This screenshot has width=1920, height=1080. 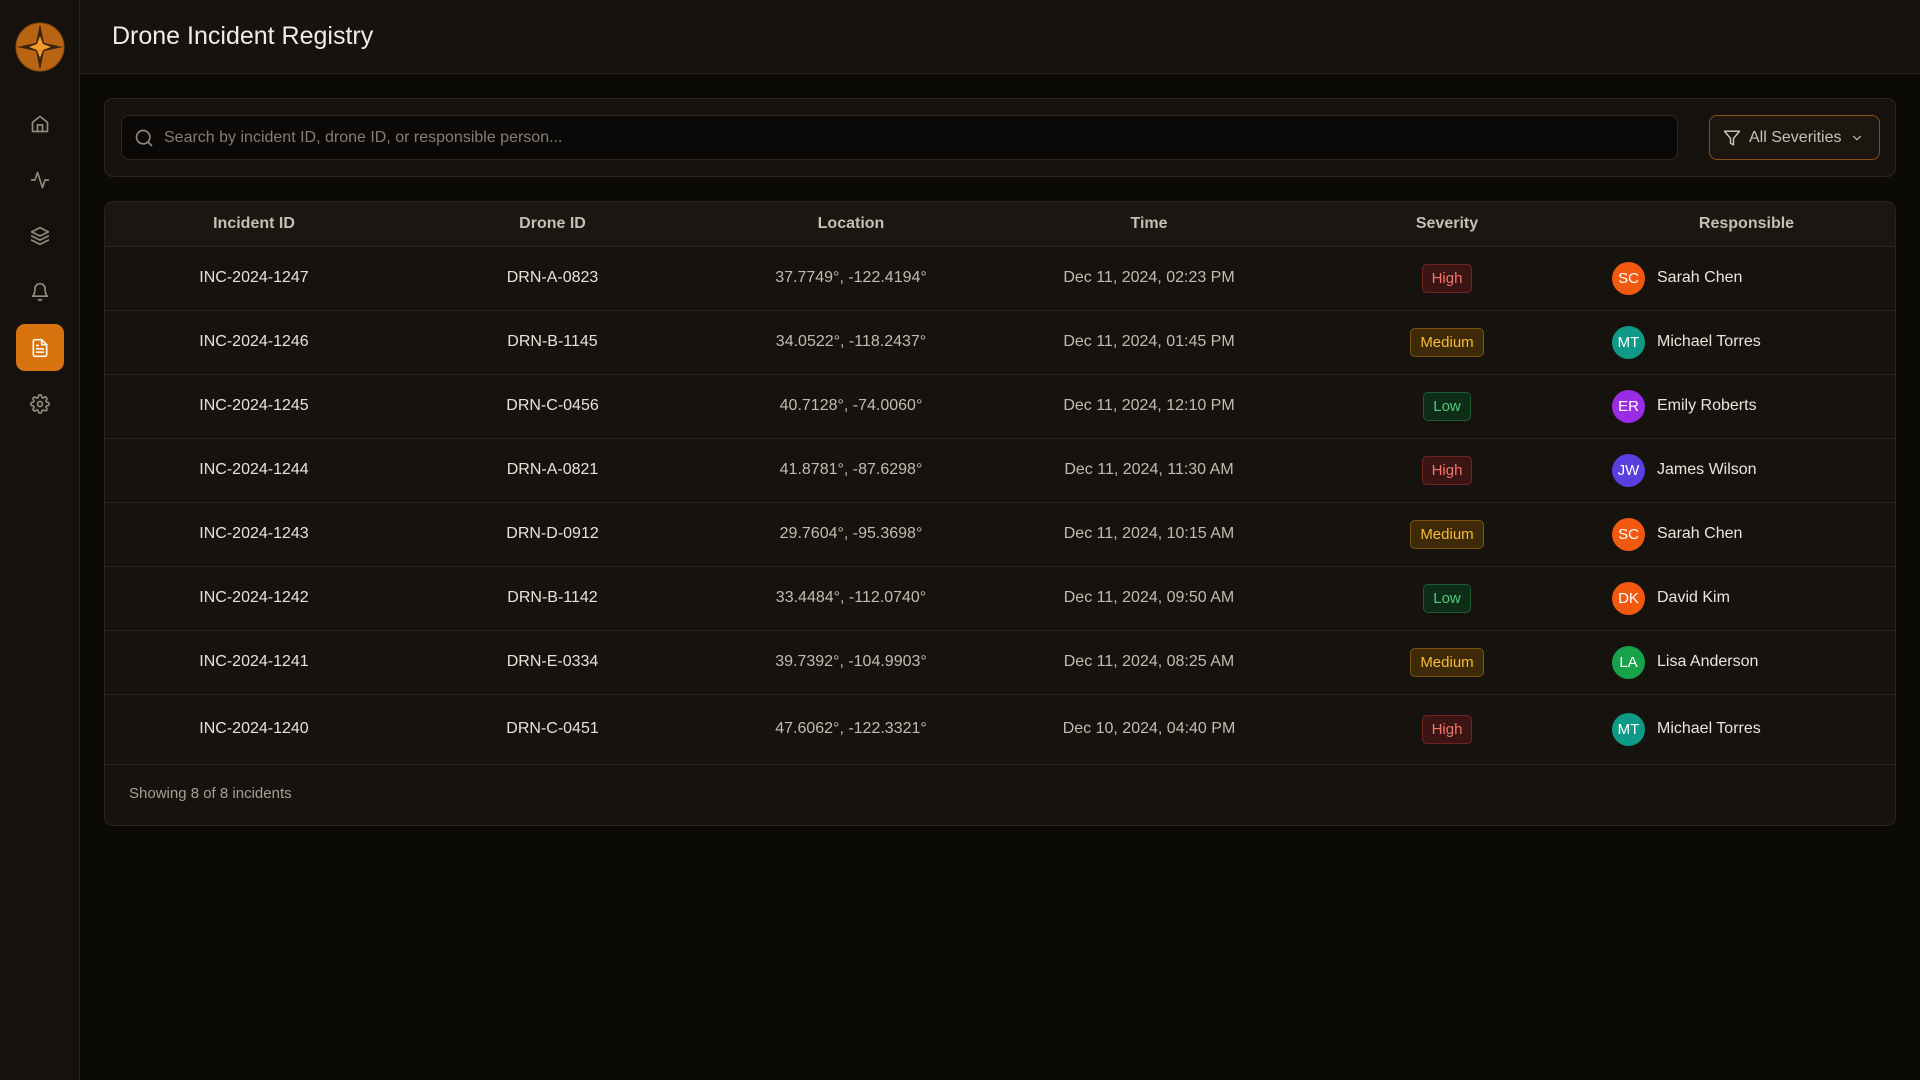 I want to click on incident-id-cell: INC-2024-1245, so click(x=254, y=406).